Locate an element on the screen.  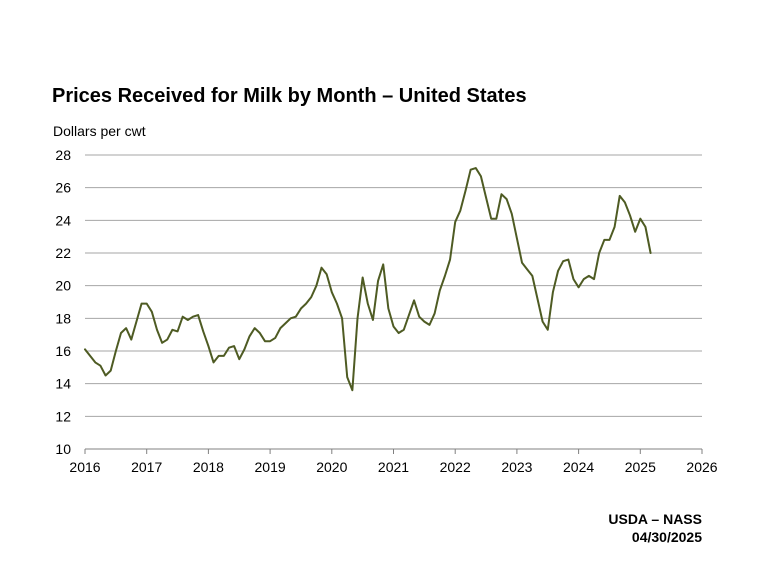
y-tick-label: 14 is located at coordinates (63, 384).